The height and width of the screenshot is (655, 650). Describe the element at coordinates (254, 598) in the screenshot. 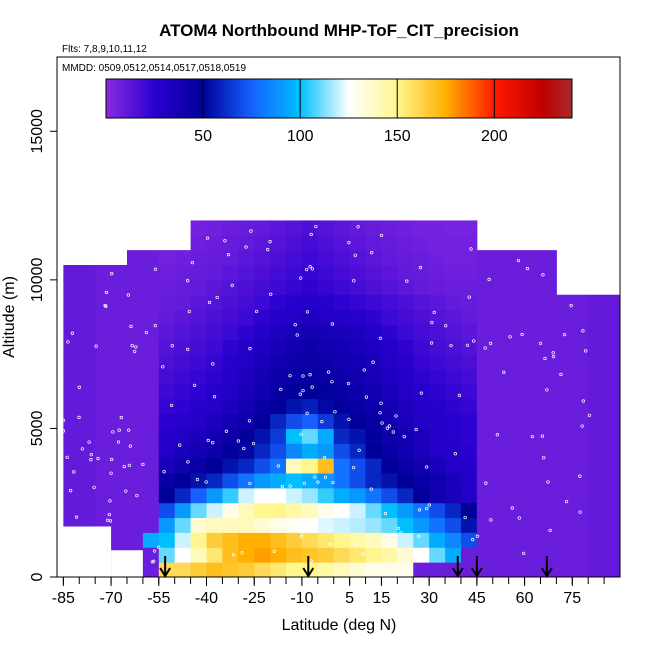

I see `x-tick-label: -25` at that location.